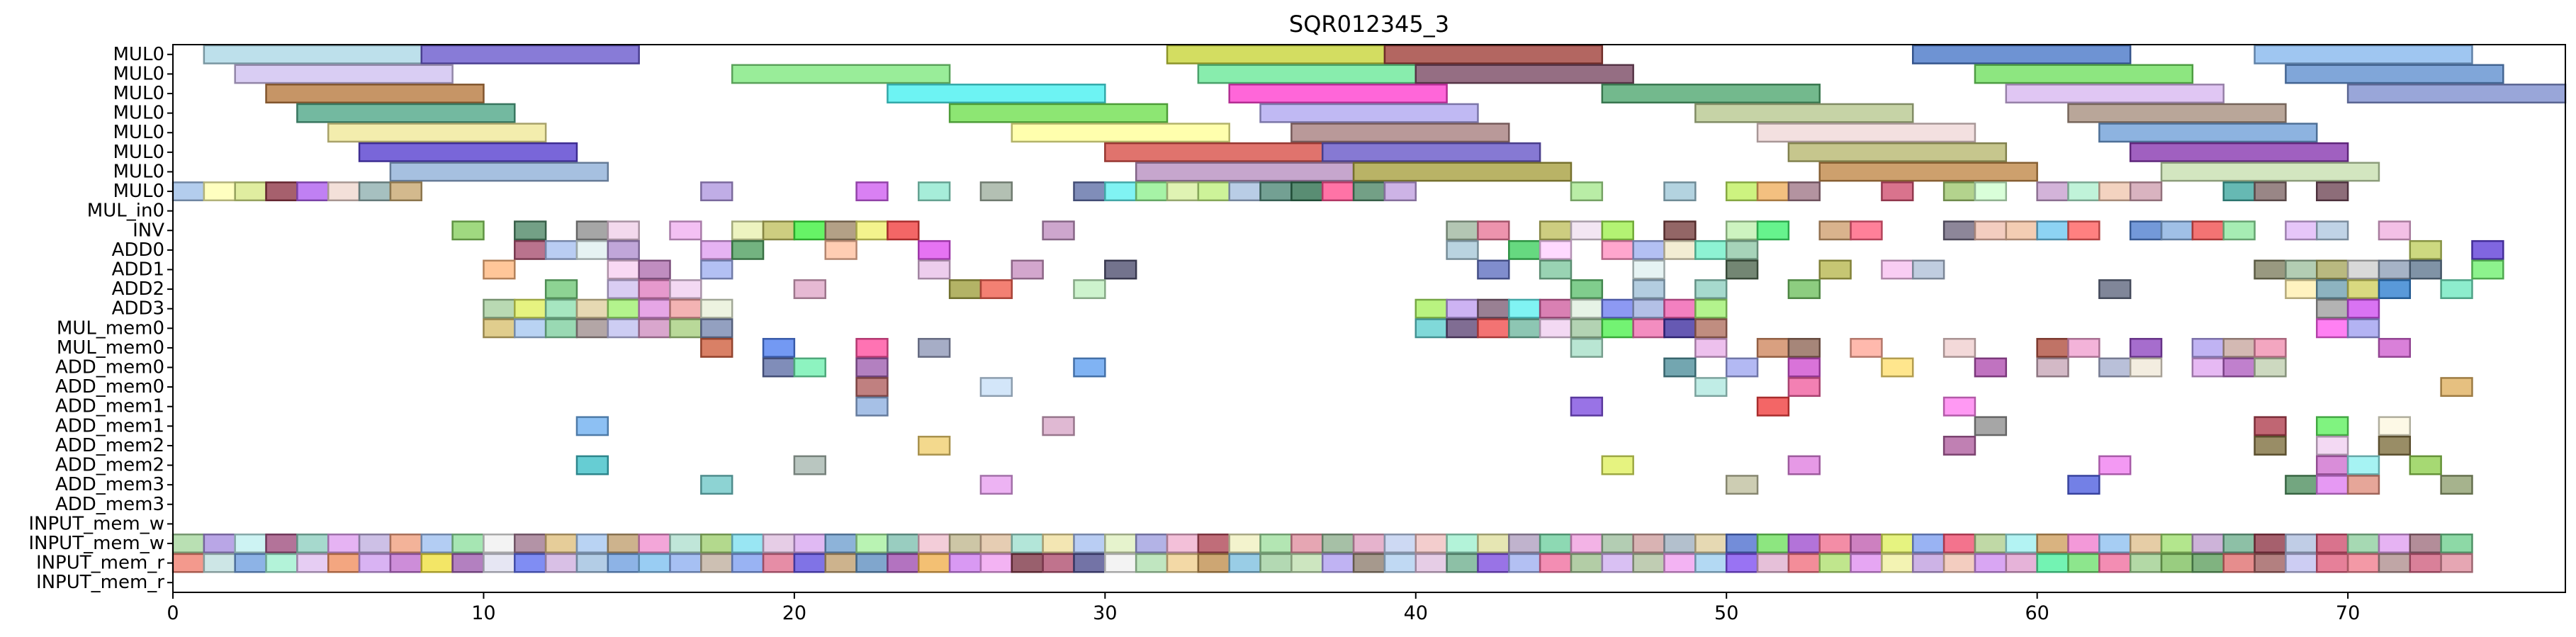 This screenshot has width=2576, height=637. What do you see at coordinates (138, 289) in the screenshot?
I see `y-tick-label: ADD2` at bounding box center [138, 289].